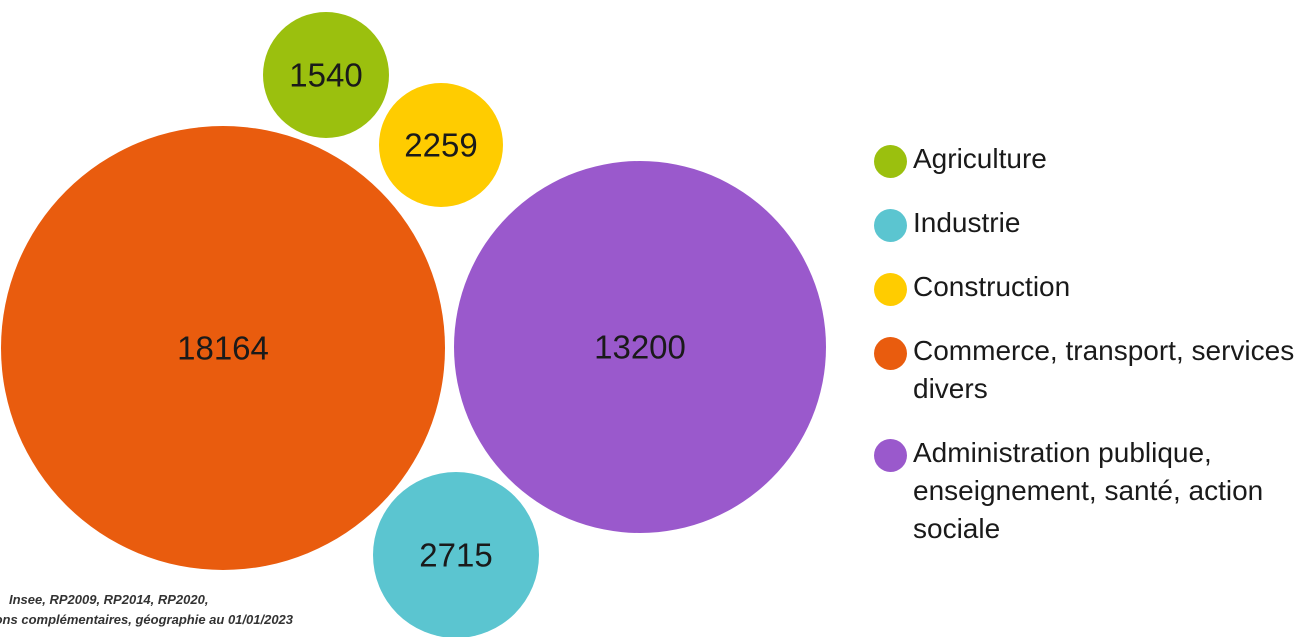 This screenshot has width=1309, height=637. I want to click on bubble-circle-industrie, so click(456, 554).